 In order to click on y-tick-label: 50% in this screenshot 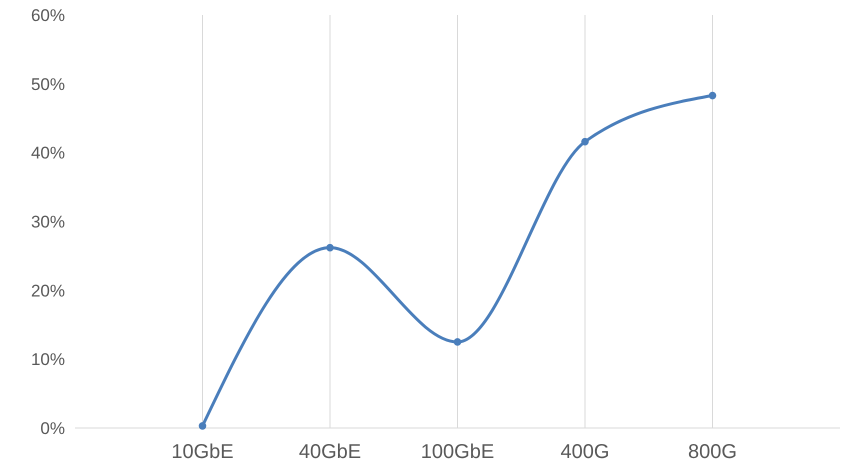, I will do `click(47, 84)`.